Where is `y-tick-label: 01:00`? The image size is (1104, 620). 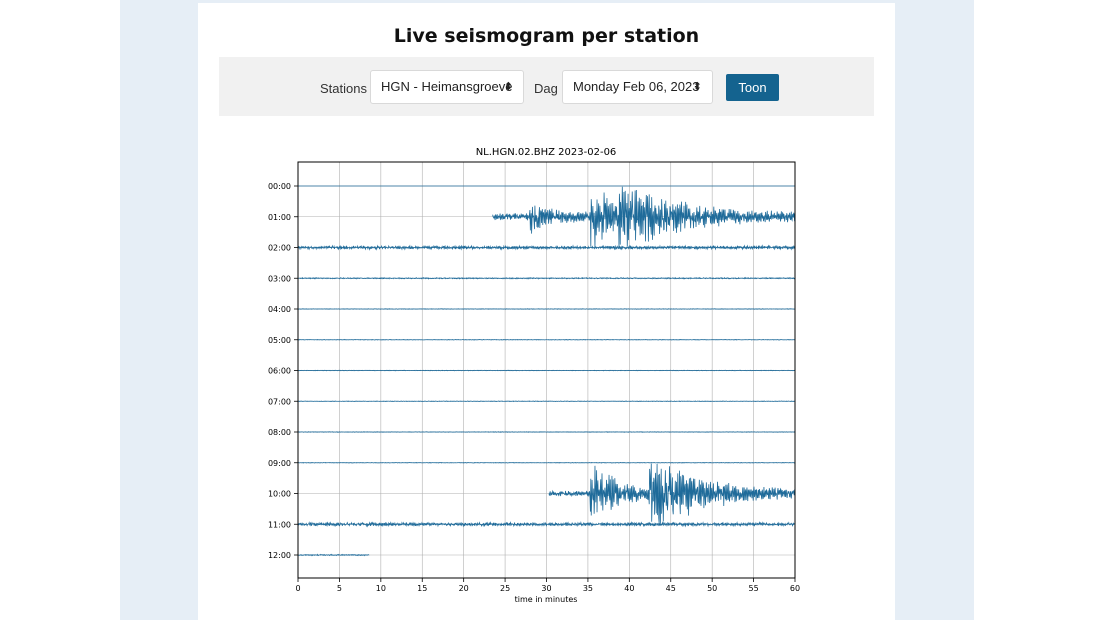 y-tick-label: 01:00 is located at coordinates (279, 217).